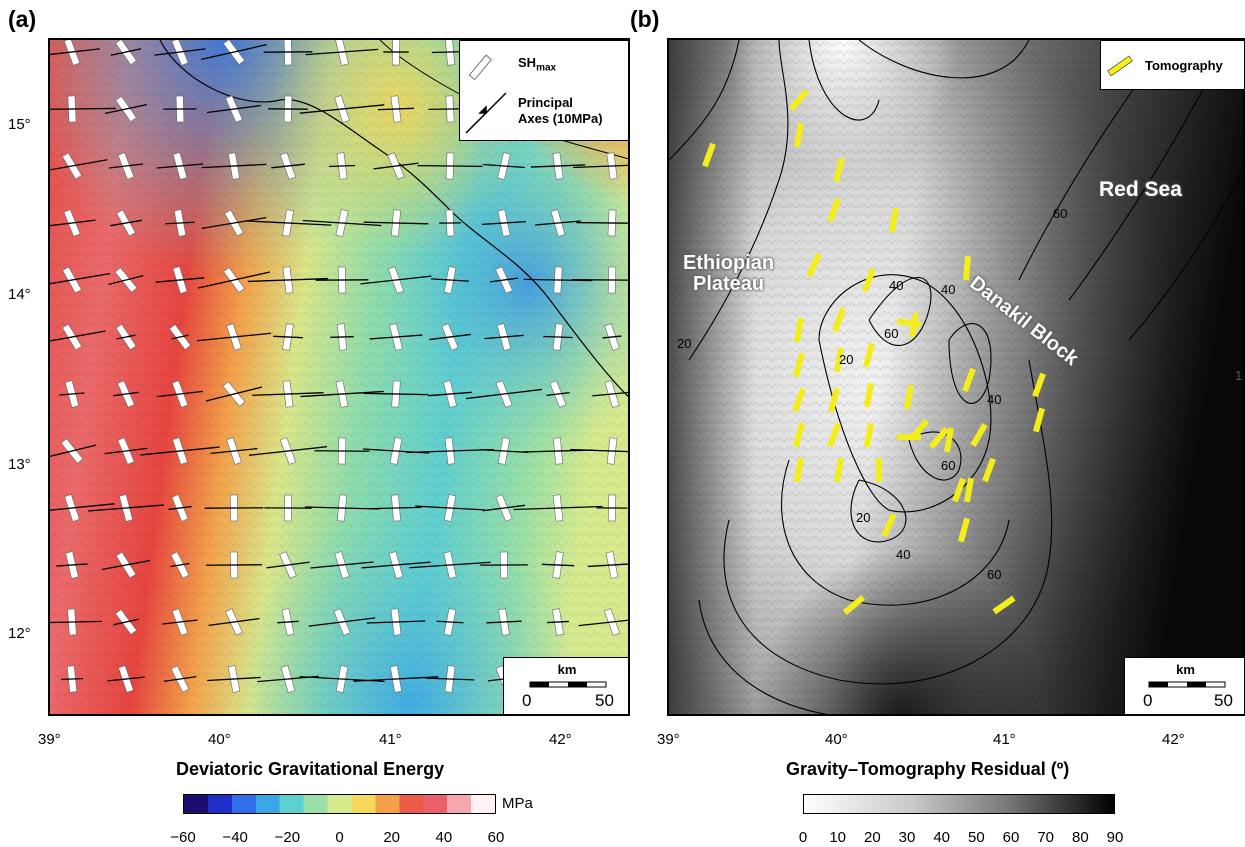 The image size is (1245, 847). What do you see at coordinates (1184, 65) in the screenshot?
I see `tomography-legend-label: Tomography` at bounding box center [1184, 65].